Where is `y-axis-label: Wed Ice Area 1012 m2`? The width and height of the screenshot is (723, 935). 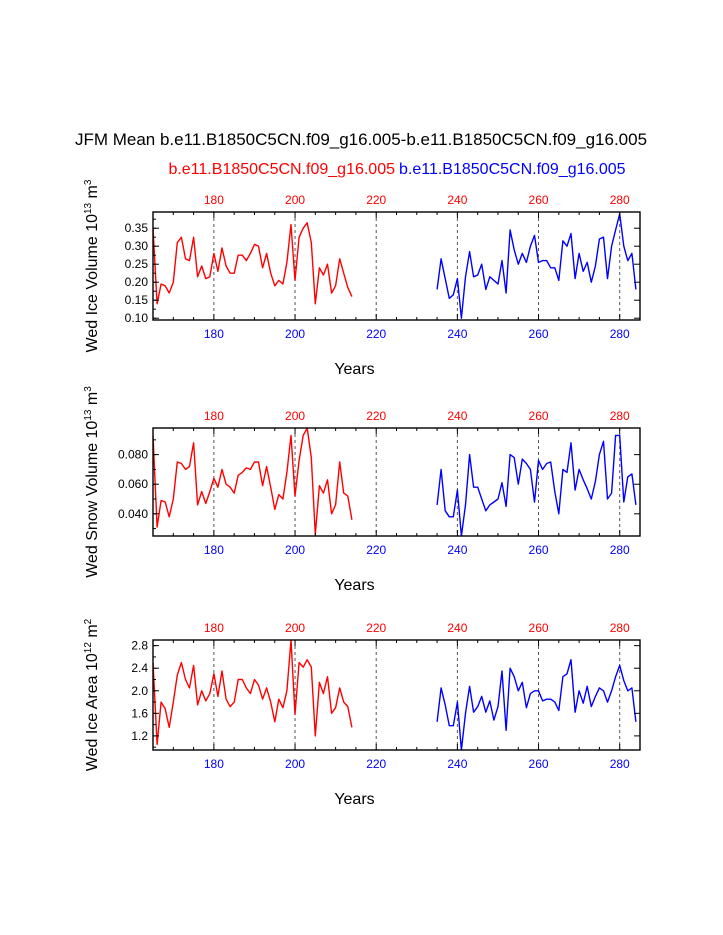 y-axis-label: Wed Ice Area 1012 m2 is located at coordinates (92, 694).